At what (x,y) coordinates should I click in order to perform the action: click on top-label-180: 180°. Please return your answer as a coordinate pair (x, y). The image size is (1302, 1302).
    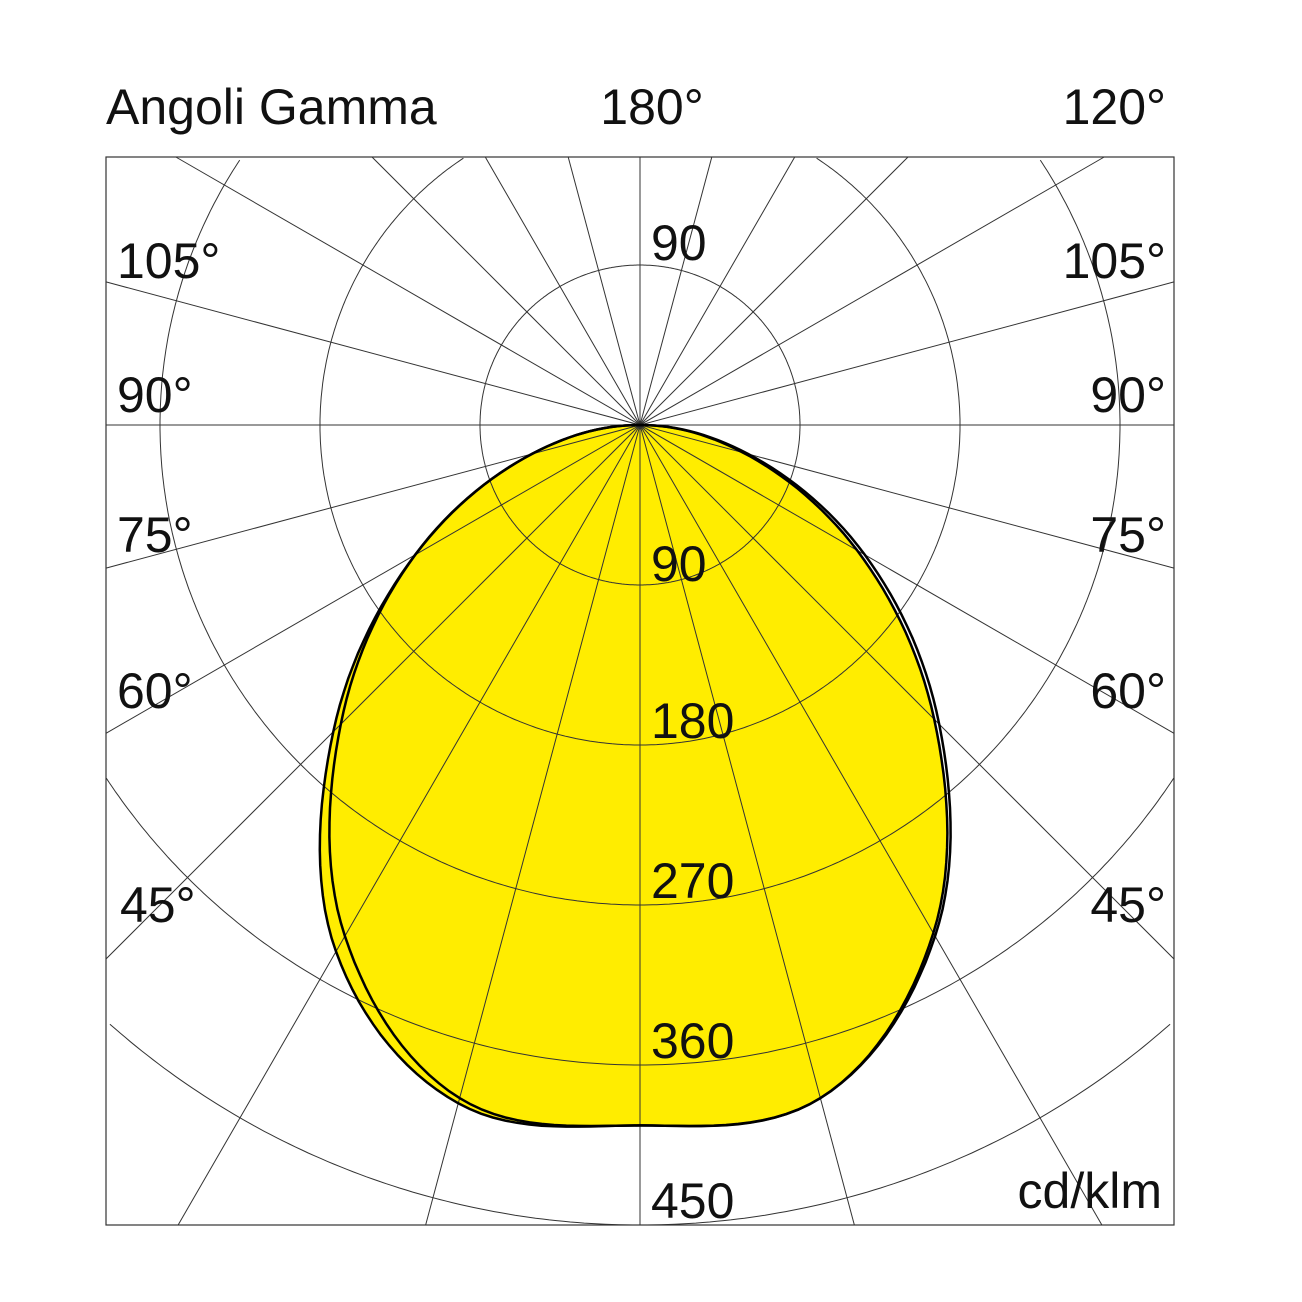
    Looking at the image, I should click on (651, 107).